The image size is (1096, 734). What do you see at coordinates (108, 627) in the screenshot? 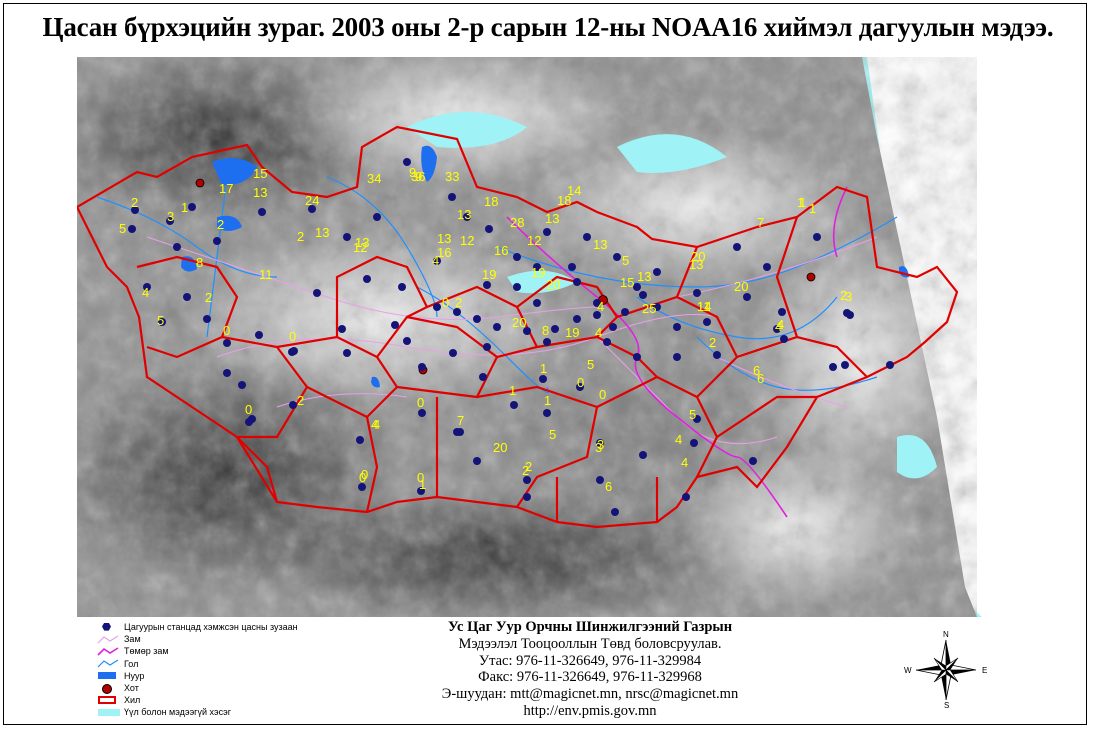
I see `station-icon` at bounding box center [108, 627].